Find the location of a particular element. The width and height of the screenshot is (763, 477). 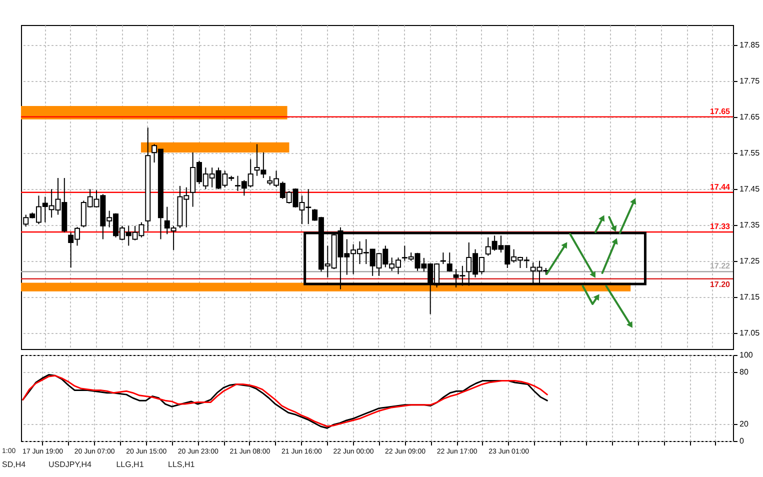

y-tick-label: 100 is located at coordinates (747, 355).